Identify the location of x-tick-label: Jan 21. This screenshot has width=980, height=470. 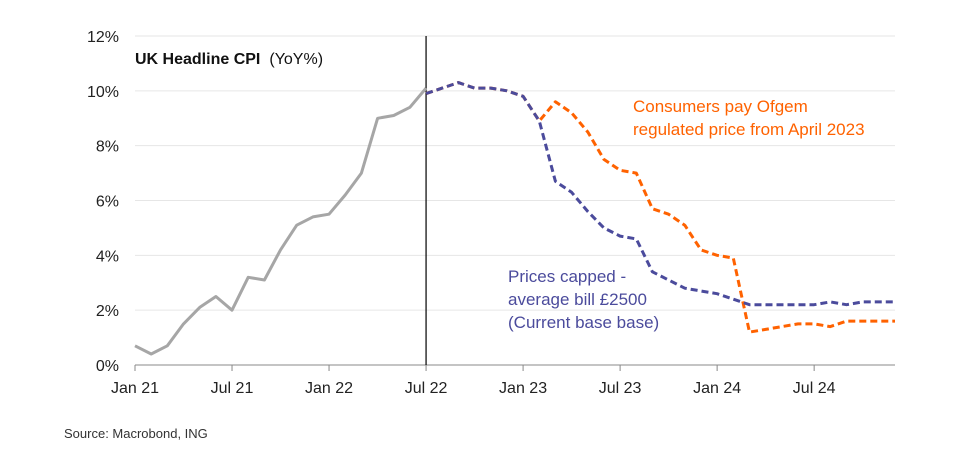
(135, 388).